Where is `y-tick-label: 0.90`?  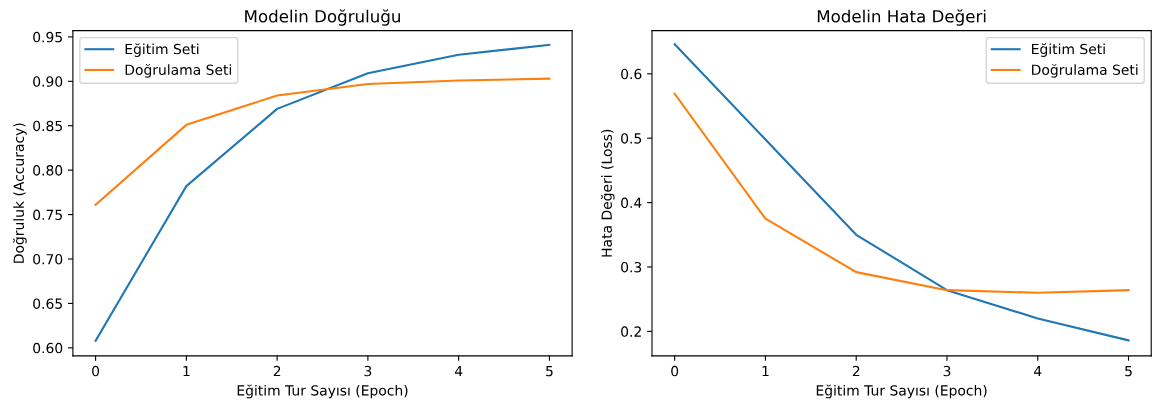
y-tick-label: 0.90 is located at coordinates (48, 81).